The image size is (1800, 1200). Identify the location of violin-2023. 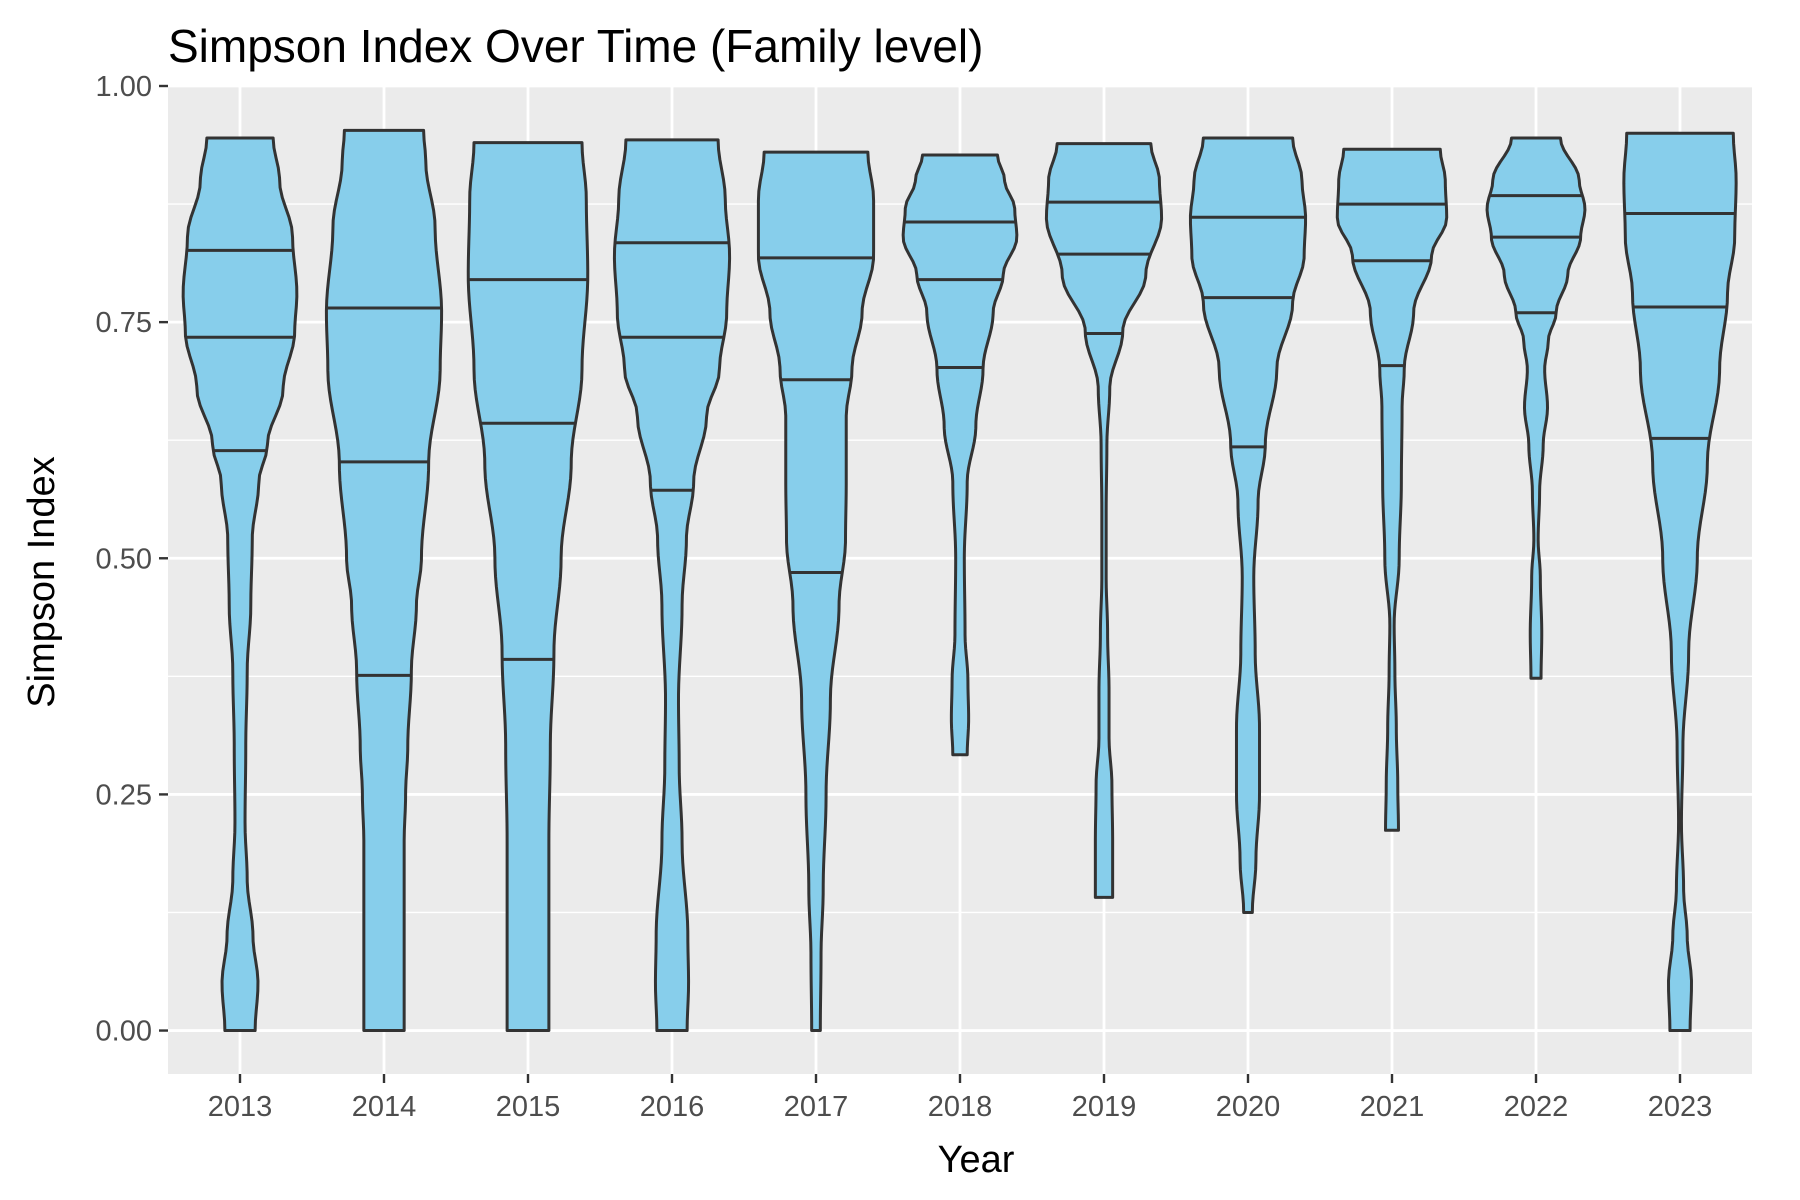
(1680, 582).